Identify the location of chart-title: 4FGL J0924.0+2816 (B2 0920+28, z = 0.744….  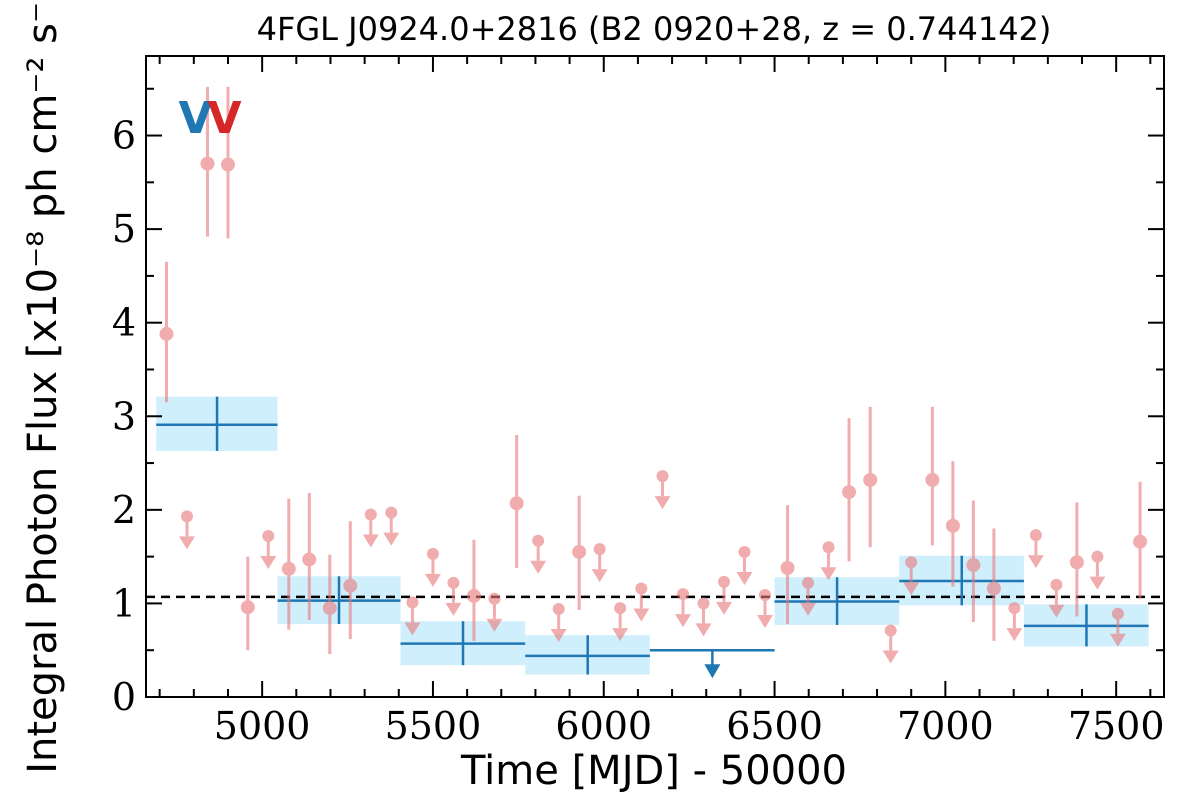
(654, 29).